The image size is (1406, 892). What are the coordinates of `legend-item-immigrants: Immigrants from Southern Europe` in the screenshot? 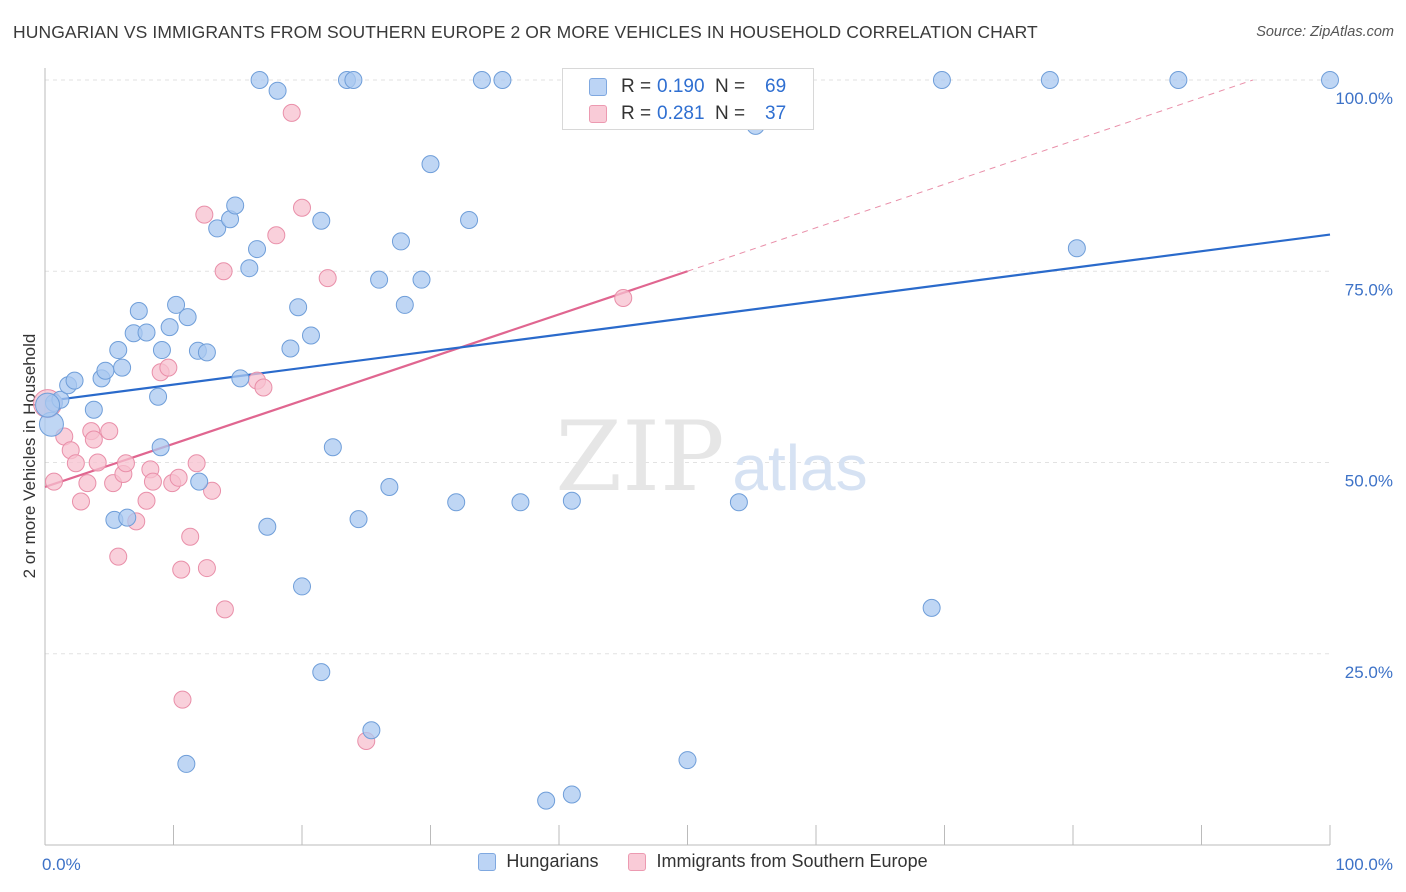 It's located at (778, 861).